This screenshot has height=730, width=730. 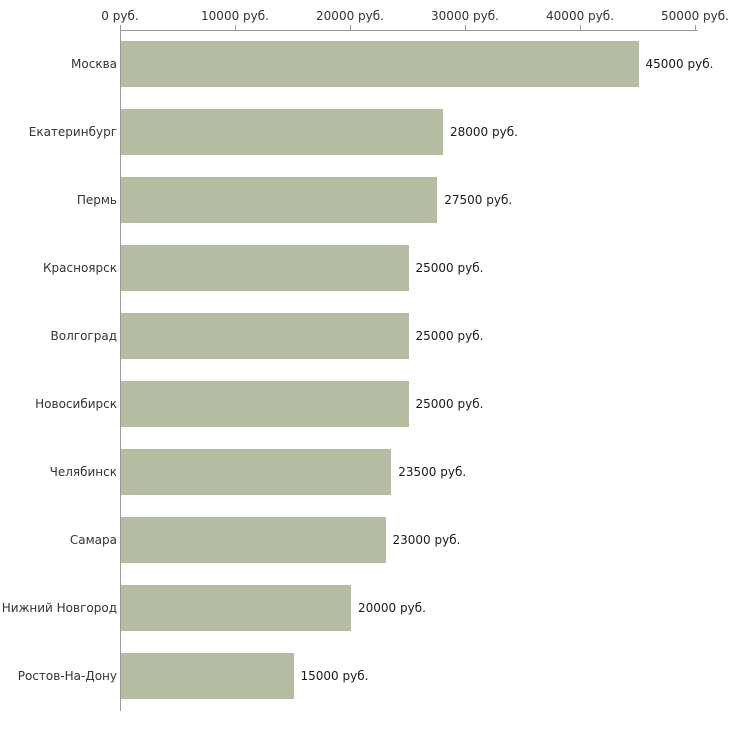 I want to click on bar-row: Ростов-На-Дону 15000 руб., so click(x=365, y=676).